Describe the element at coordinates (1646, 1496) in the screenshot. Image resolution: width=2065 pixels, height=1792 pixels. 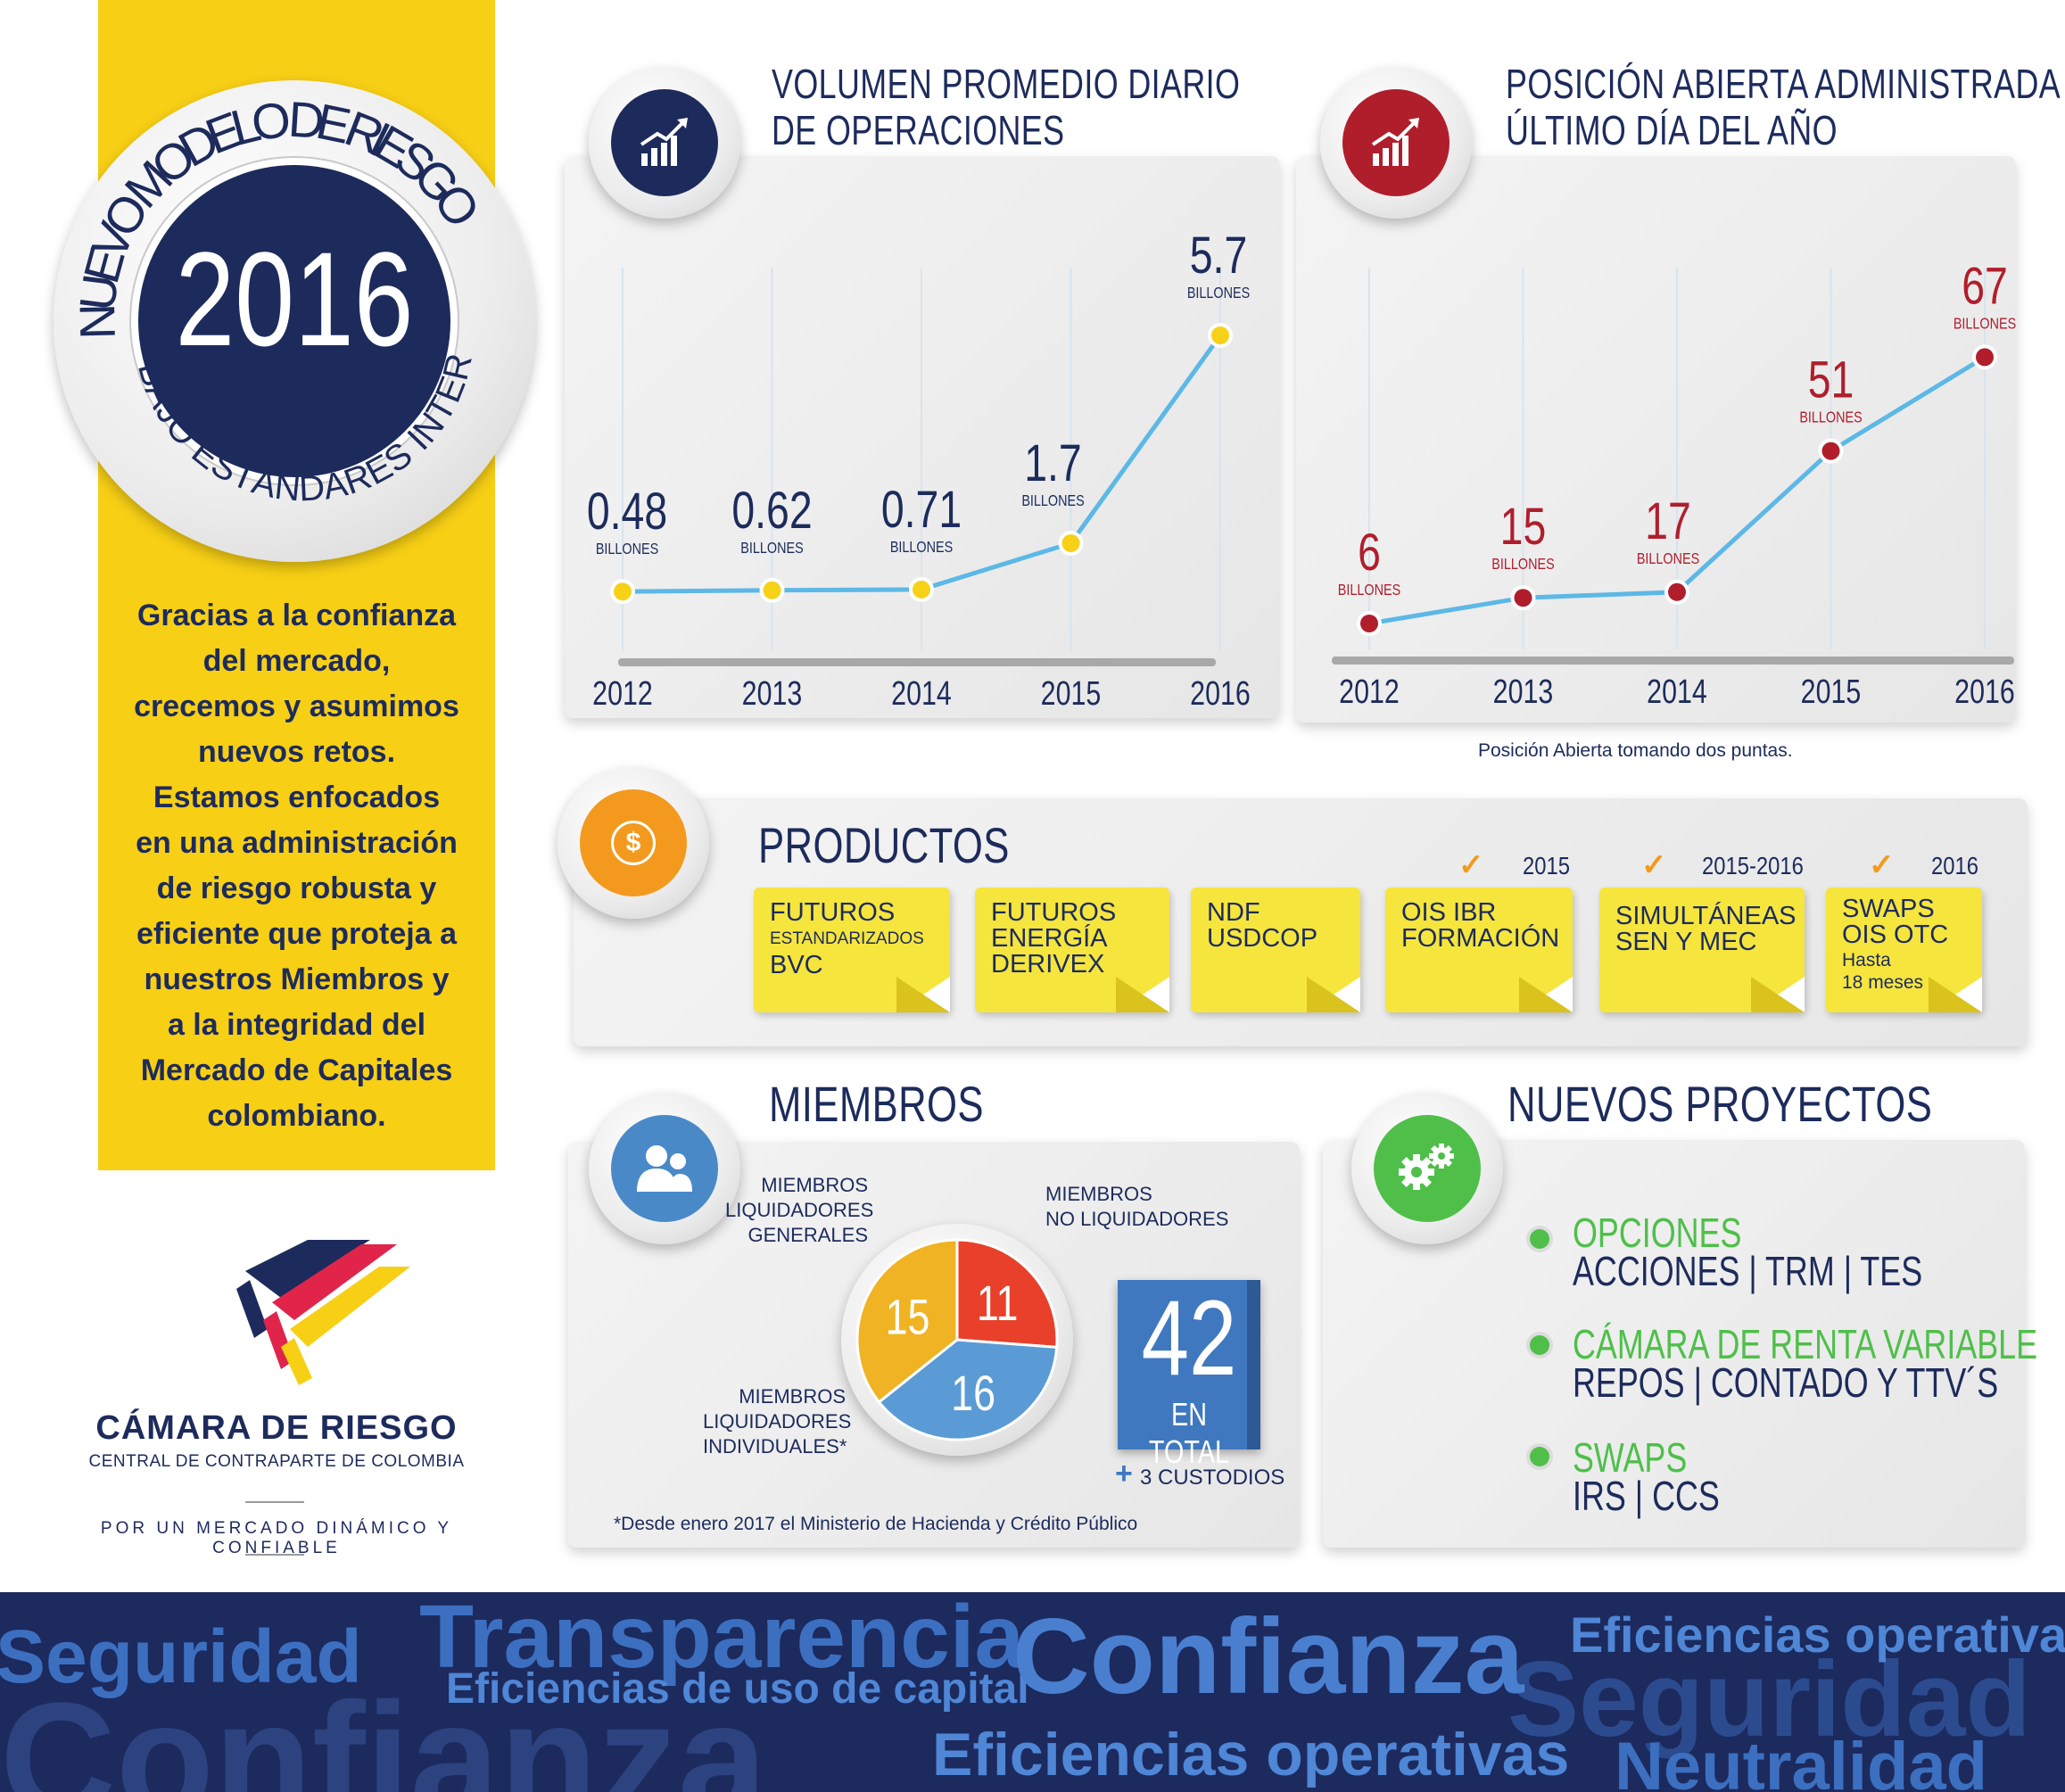
I see `proyecto-swaps-detail: IRS | CCS` at that location.